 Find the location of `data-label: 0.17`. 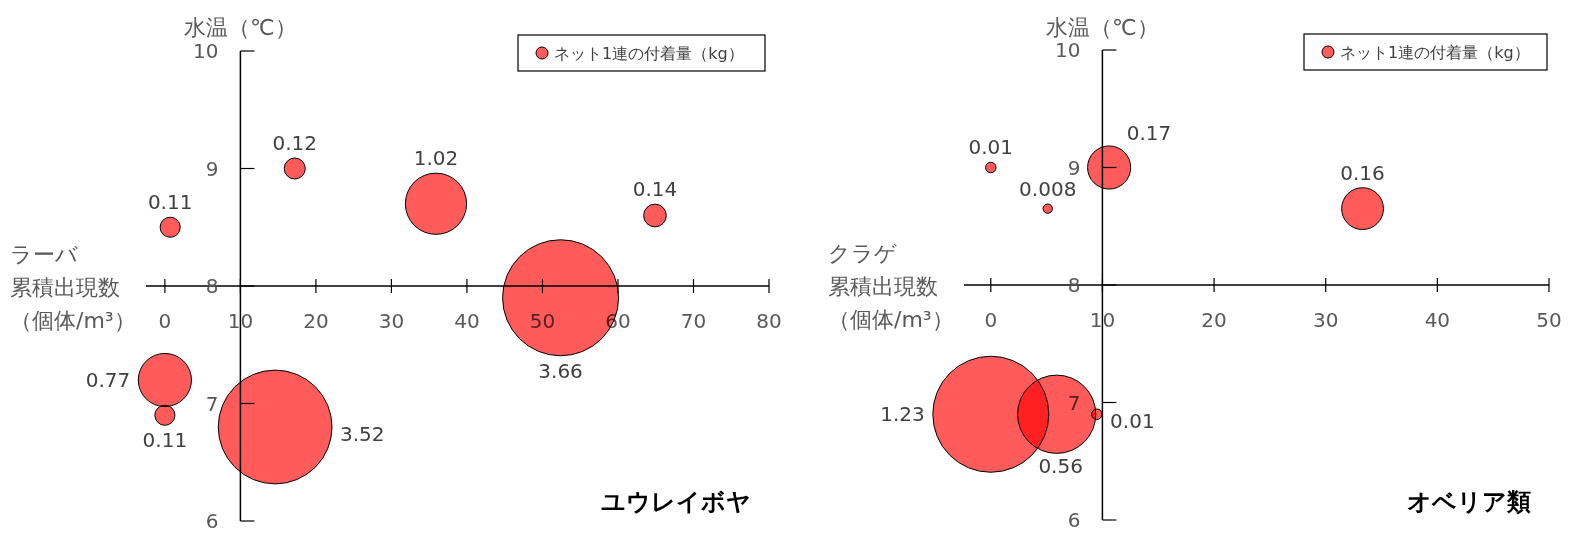

data-label: 0.17 is located at coordinates (1149, 132).